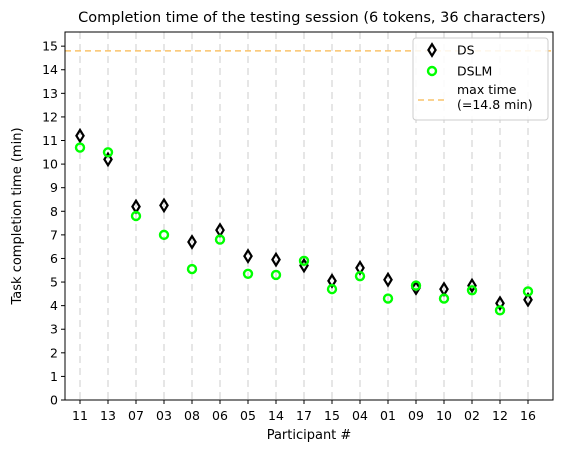 The width and height of the screenshot is (584, 453). I want to click on y-tick-label-10: 10, so click(50, 164).